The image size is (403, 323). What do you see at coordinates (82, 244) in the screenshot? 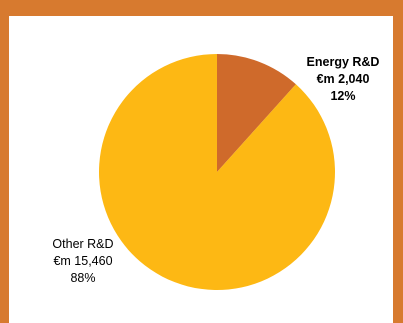
I see `other-label-name: Other R&D` at bounding box center [82, 244].